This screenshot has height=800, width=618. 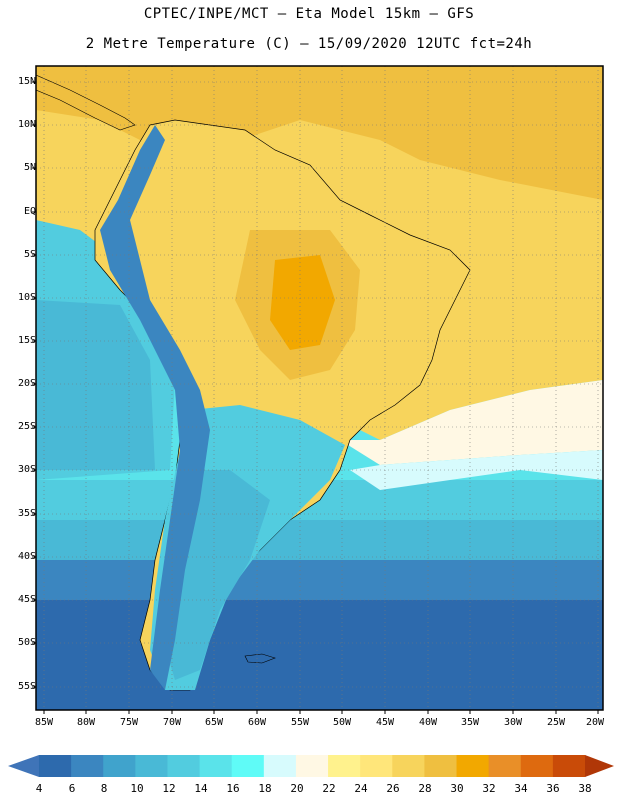 I want to click on lon-label: 65W, so click(x=214, y=722).